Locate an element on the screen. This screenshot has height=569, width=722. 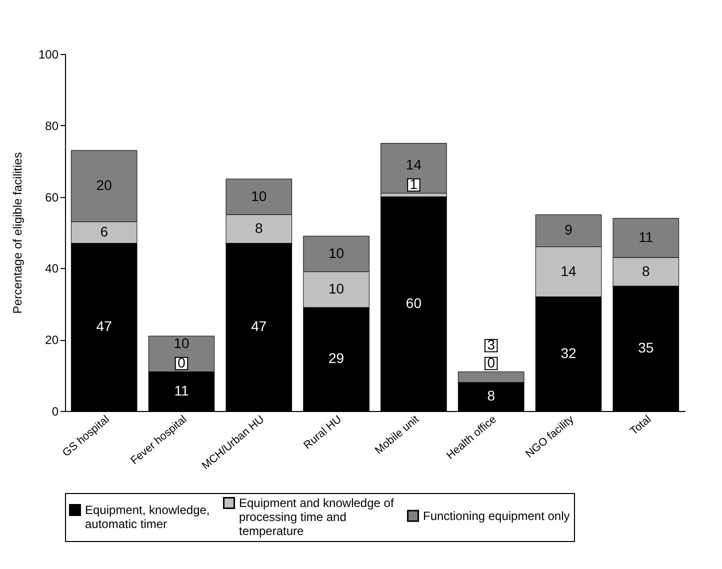
y-tick-label: 100 is located at coordinates (48, 55).